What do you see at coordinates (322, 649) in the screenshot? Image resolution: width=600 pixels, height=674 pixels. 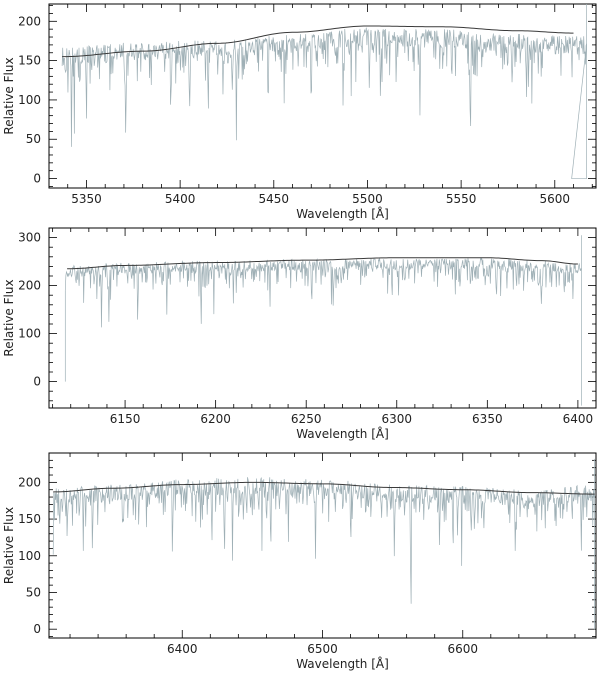 I see `x-tick-label: 6500` at bounding box center [322, 649].